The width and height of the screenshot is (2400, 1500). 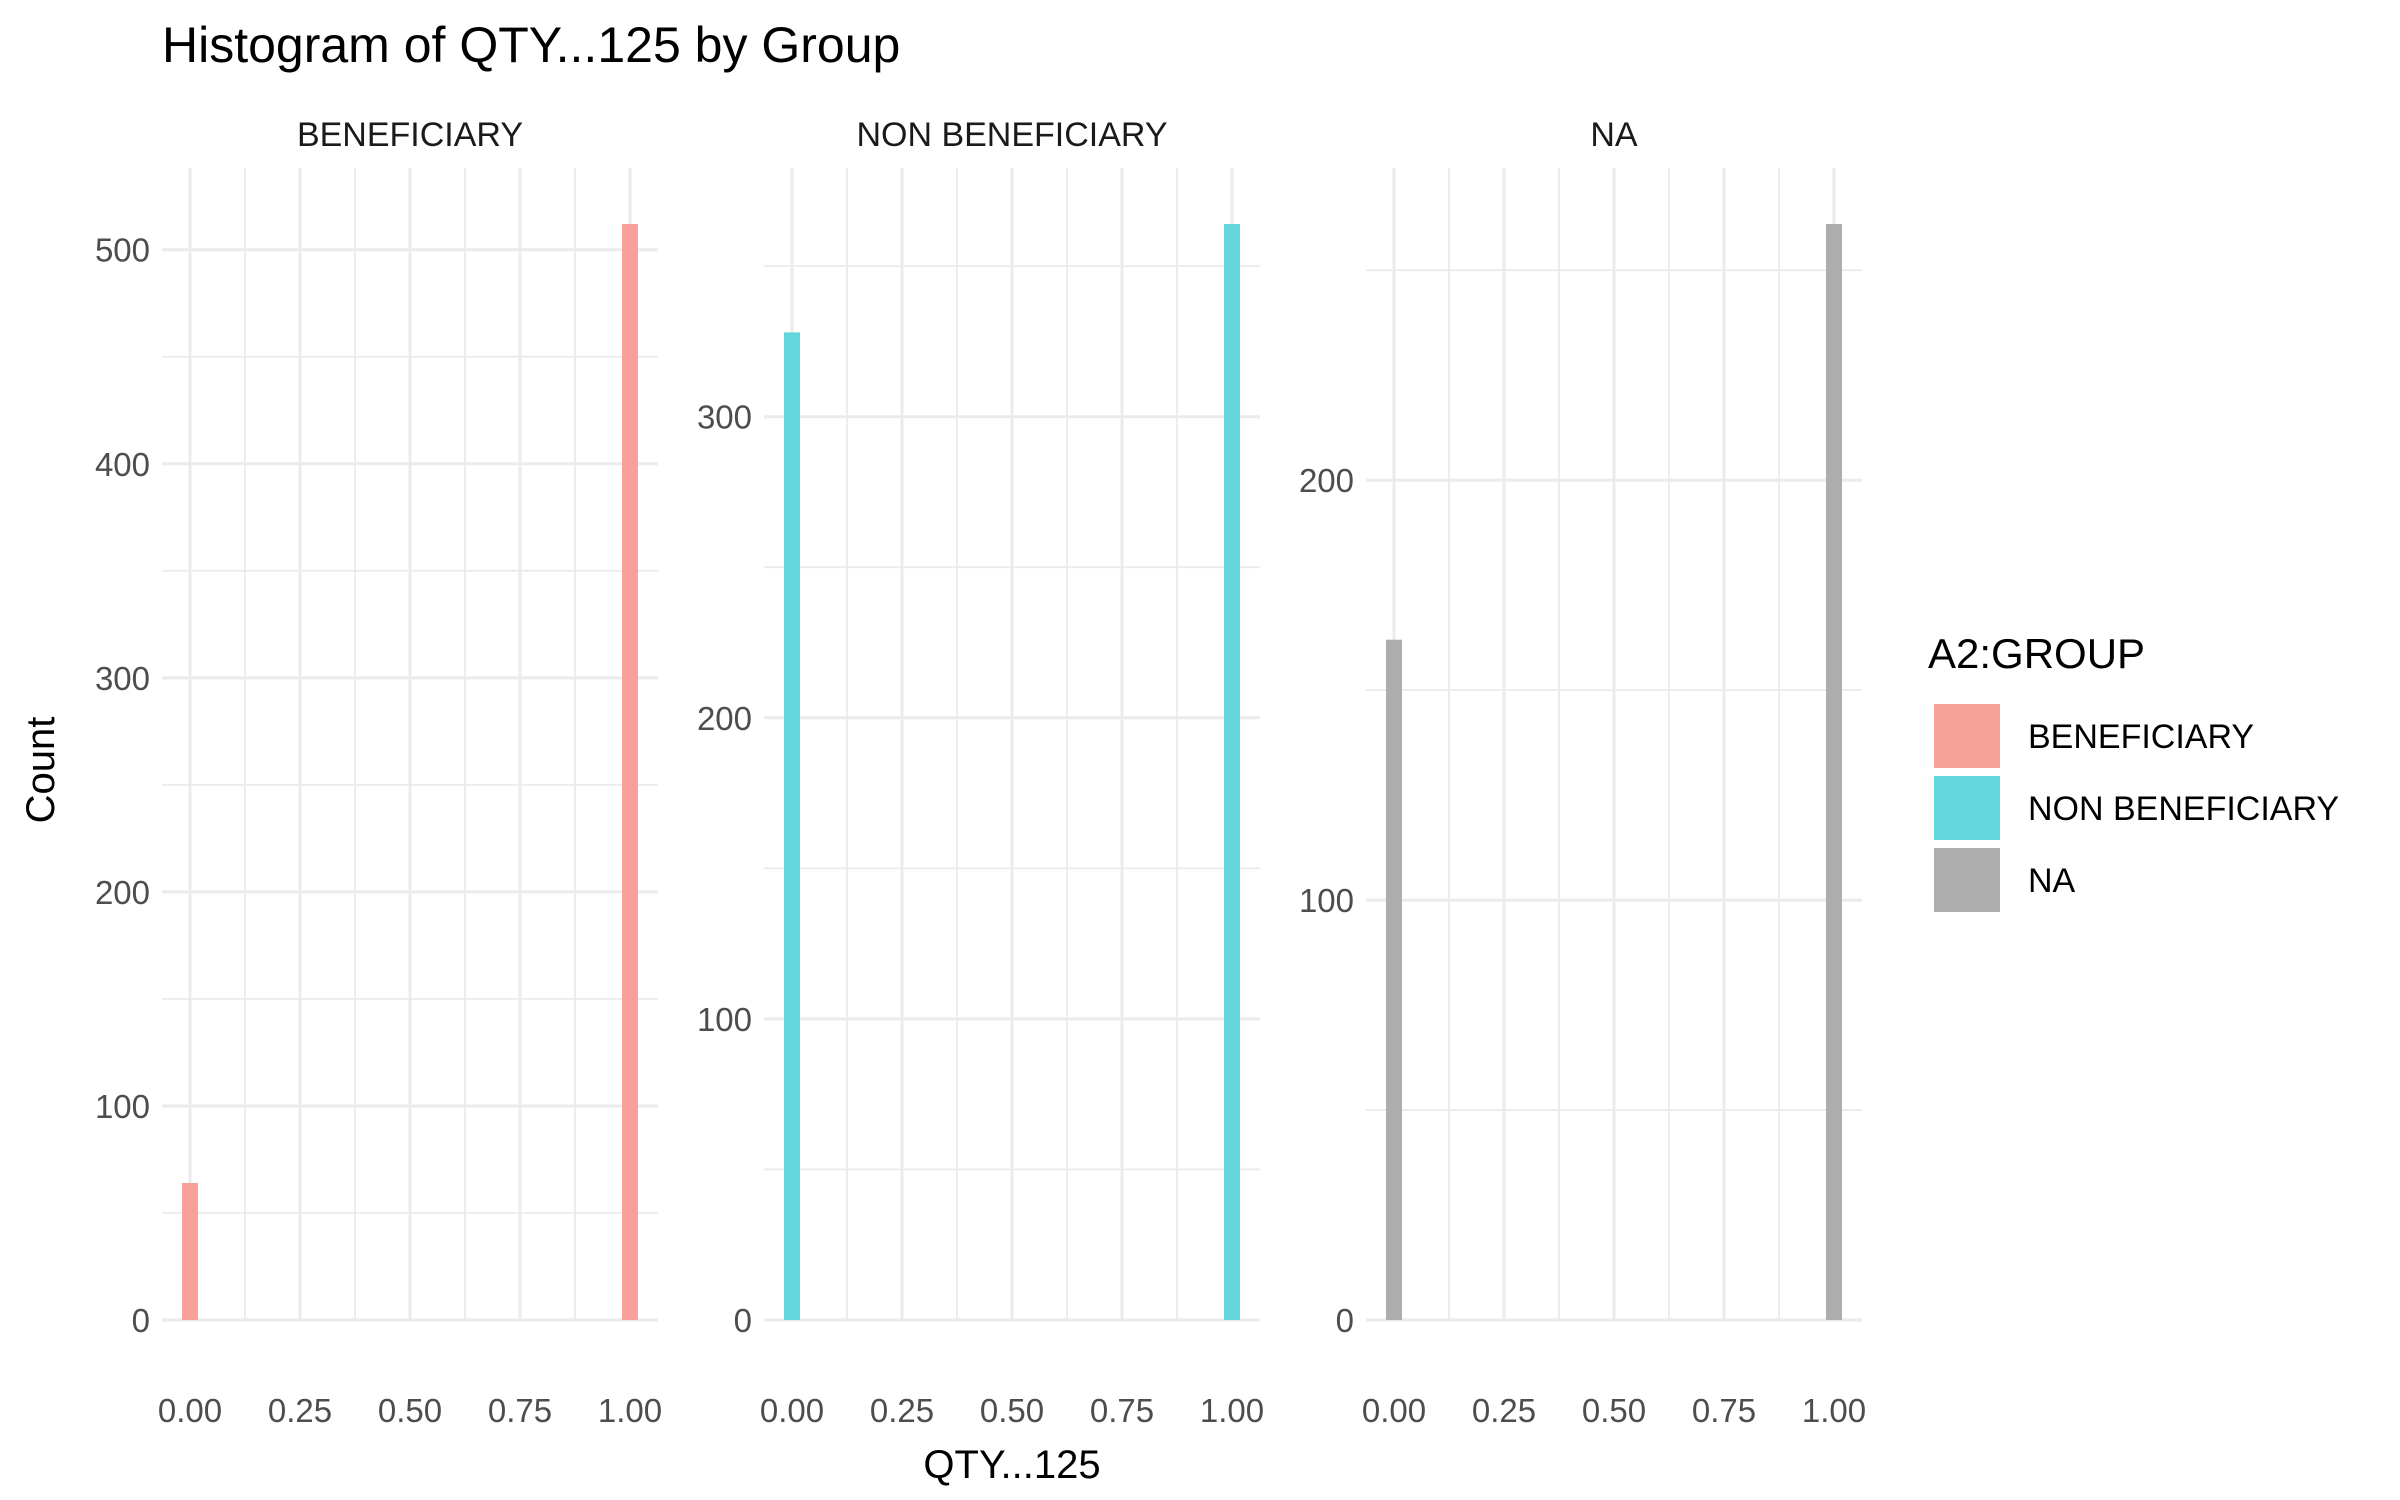 I want to click on legend-label: BENEFICIARY, so click(x=2141, y=737).